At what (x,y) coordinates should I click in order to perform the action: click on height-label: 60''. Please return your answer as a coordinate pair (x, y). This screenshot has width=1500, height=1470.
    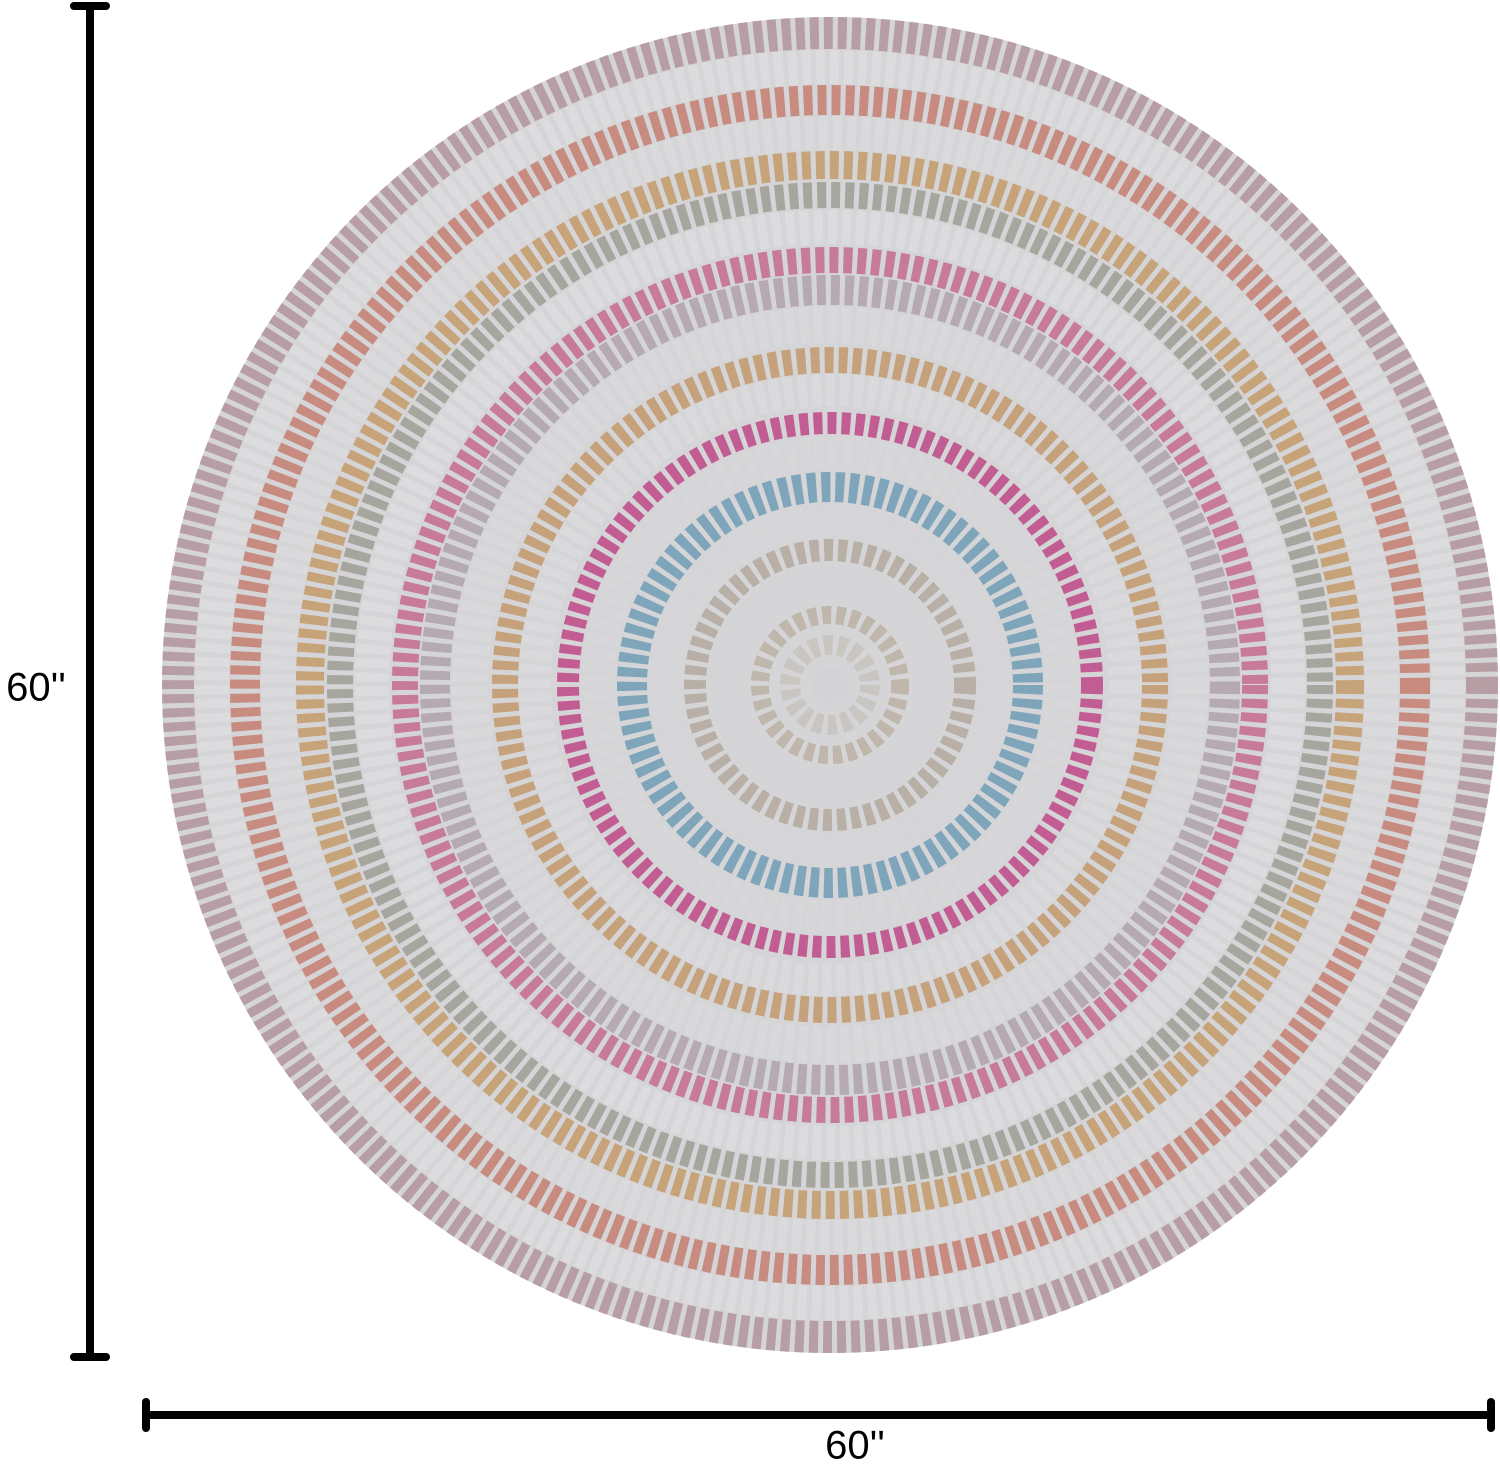
    Looking at the image, I should click on (36, 688).